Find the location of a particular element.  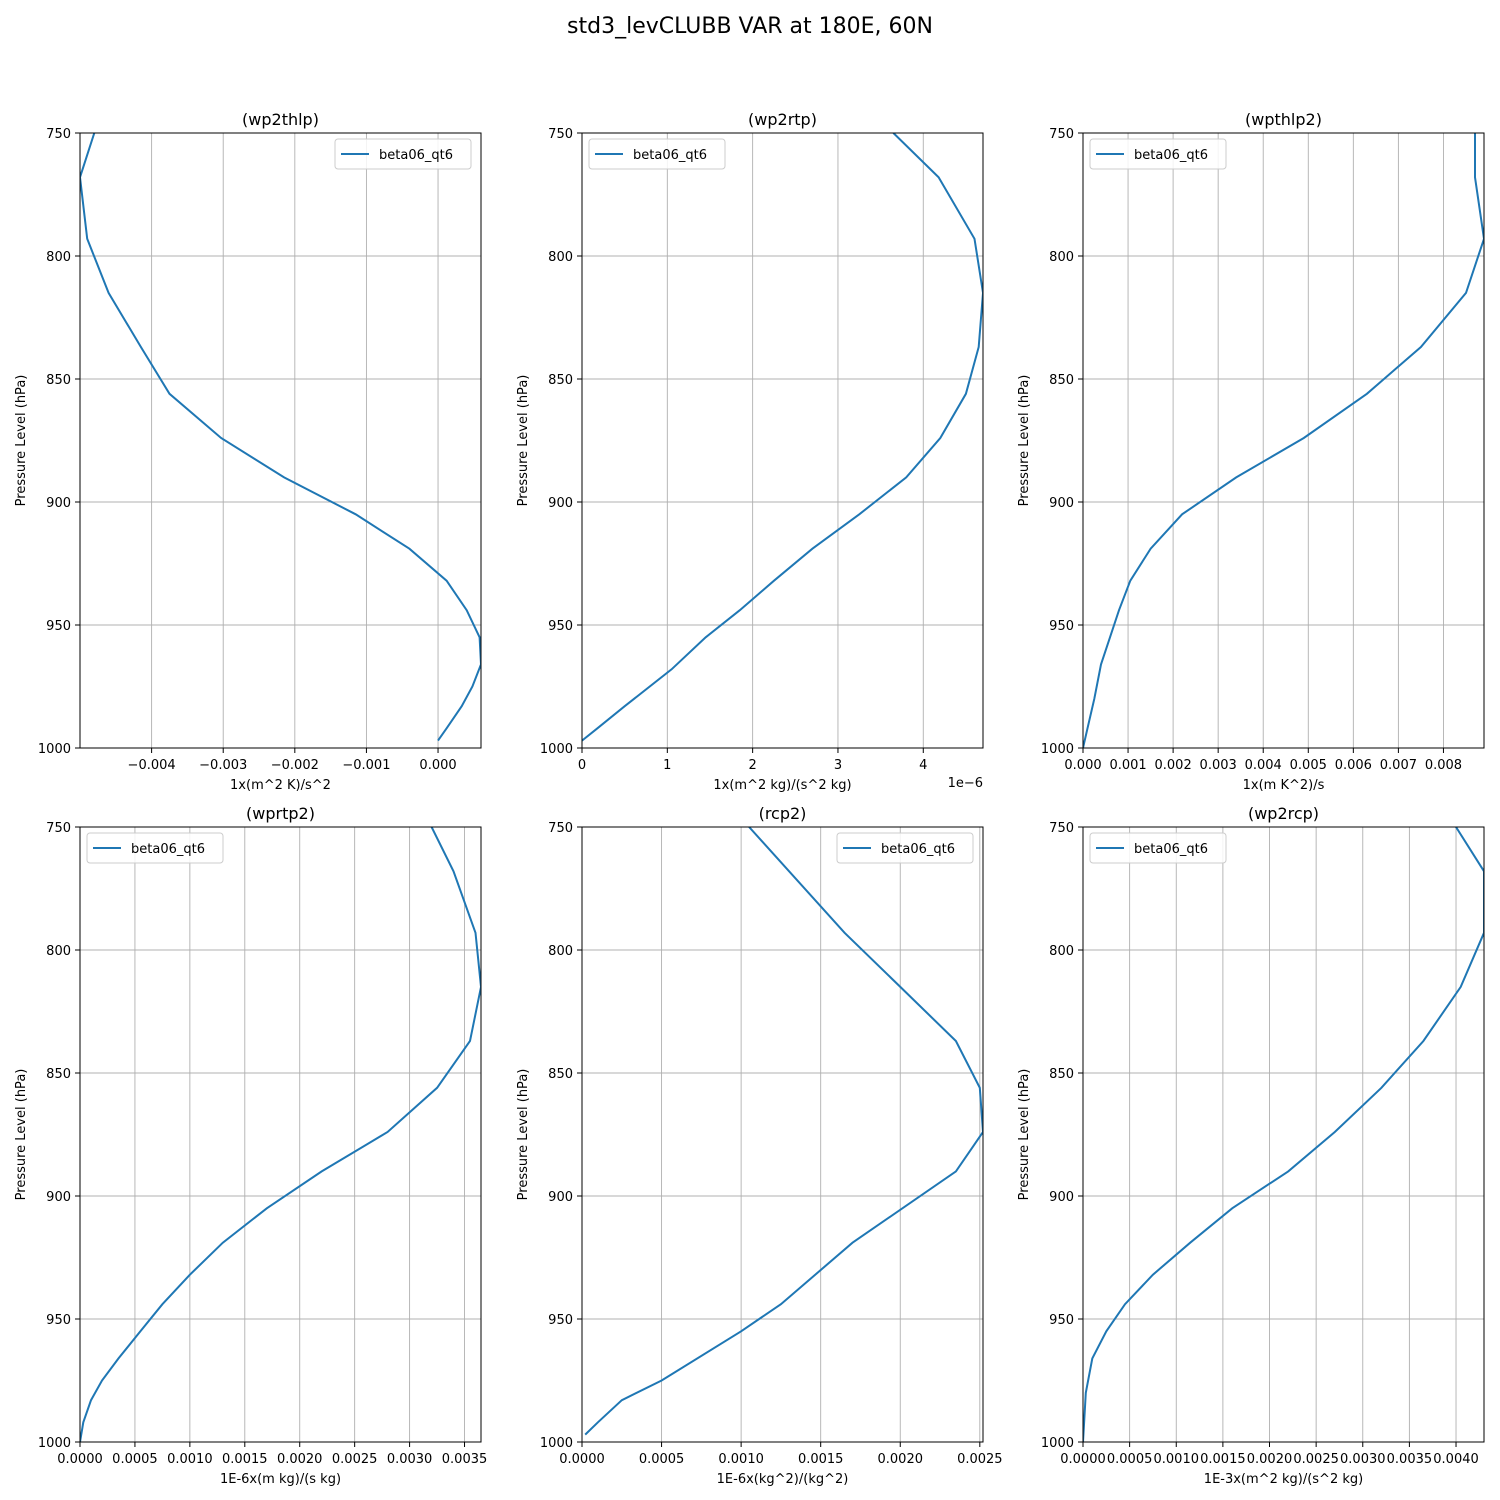

x-tick-label: 2 is located at coordinates (752, 765).